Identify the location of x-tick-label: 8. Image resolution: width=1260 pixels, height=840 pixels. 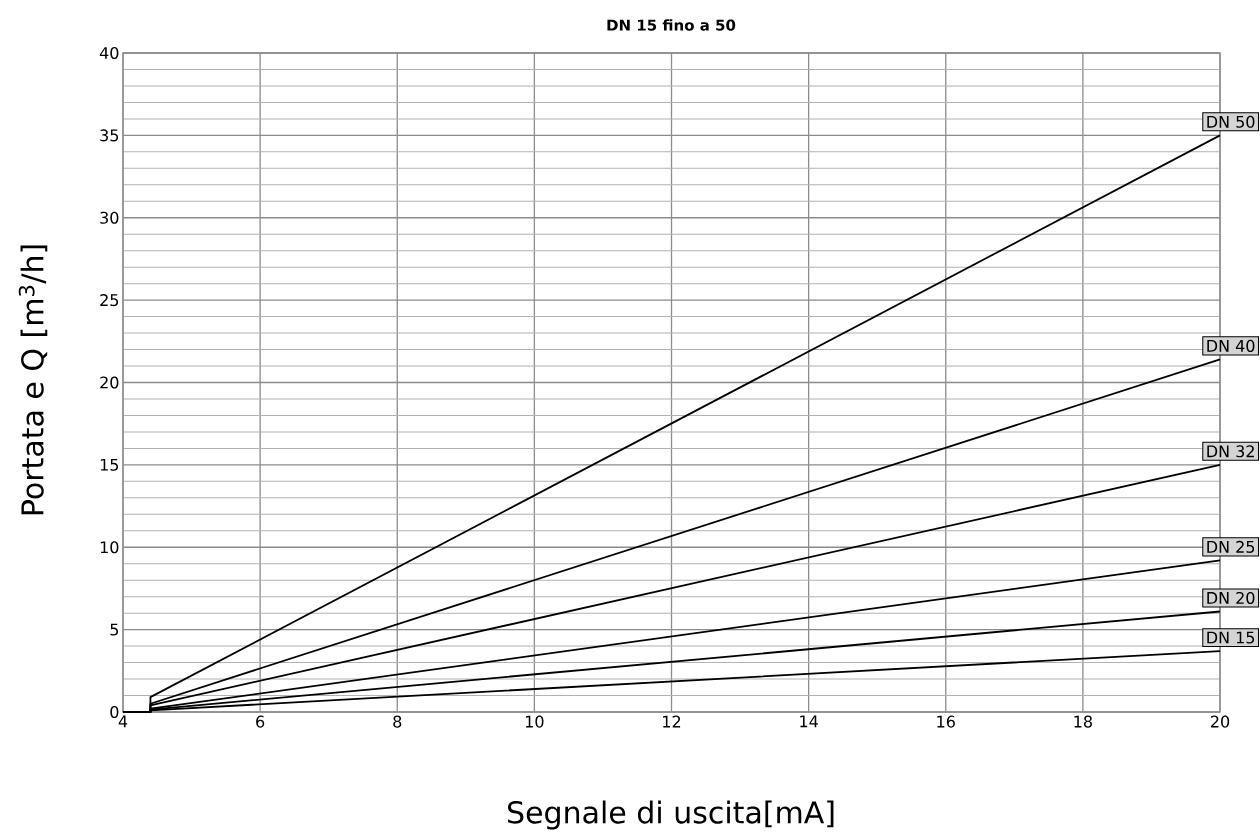
(397, 721).